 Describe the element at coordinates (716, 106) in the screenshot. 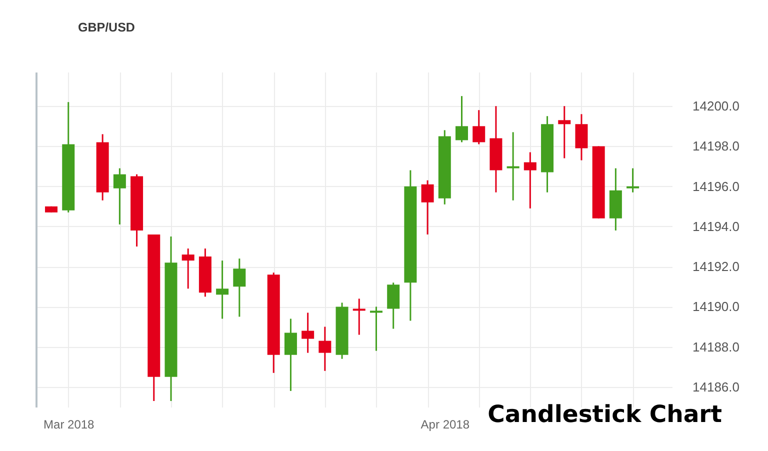

I see `y-tick-label: 14200.0` at that location.